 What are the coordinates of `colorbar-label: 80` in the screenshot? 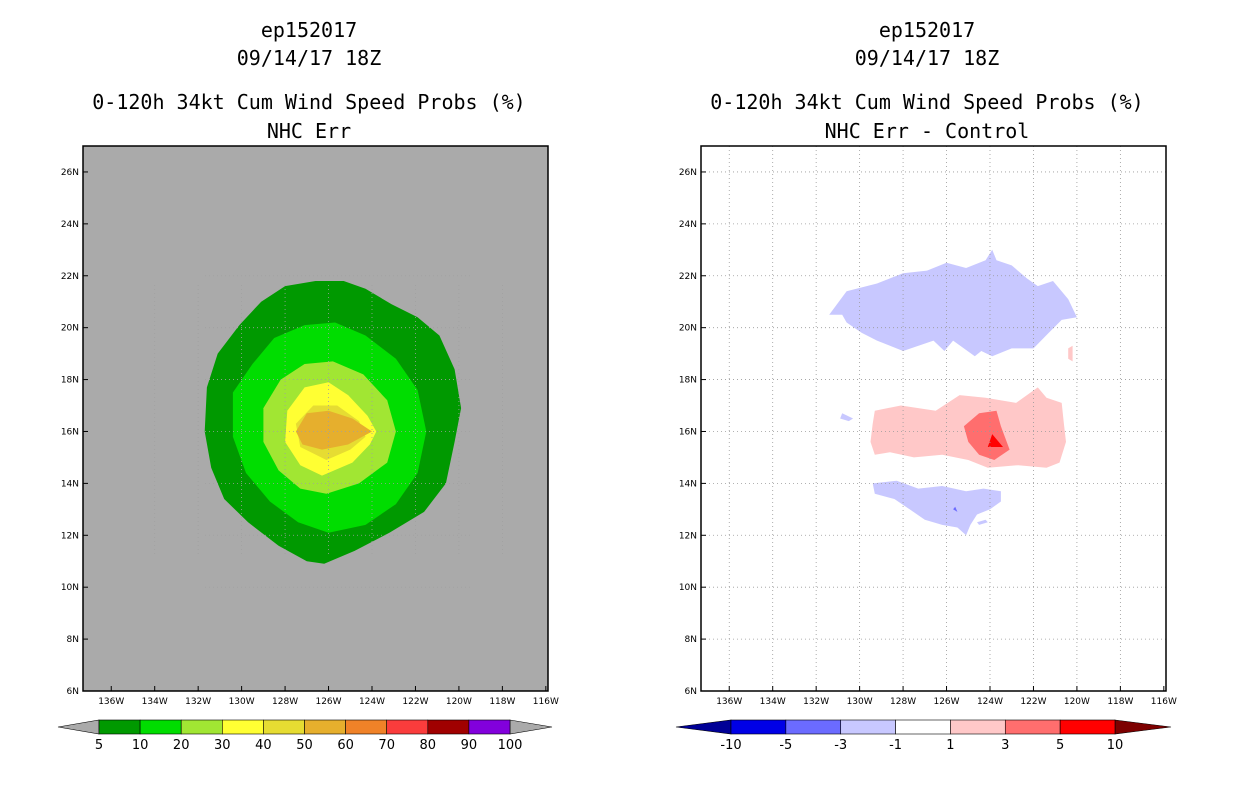 It's located at (428, 745).